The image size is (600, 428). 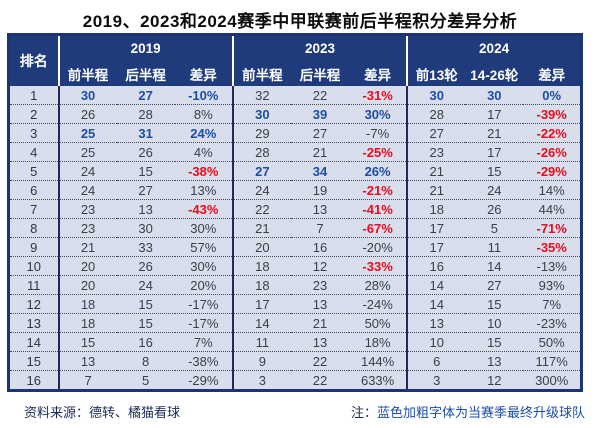 I want to click on table-row: 14 15 16 7% 11 13 18% 10 15 50%, so click(x=295, y=342).